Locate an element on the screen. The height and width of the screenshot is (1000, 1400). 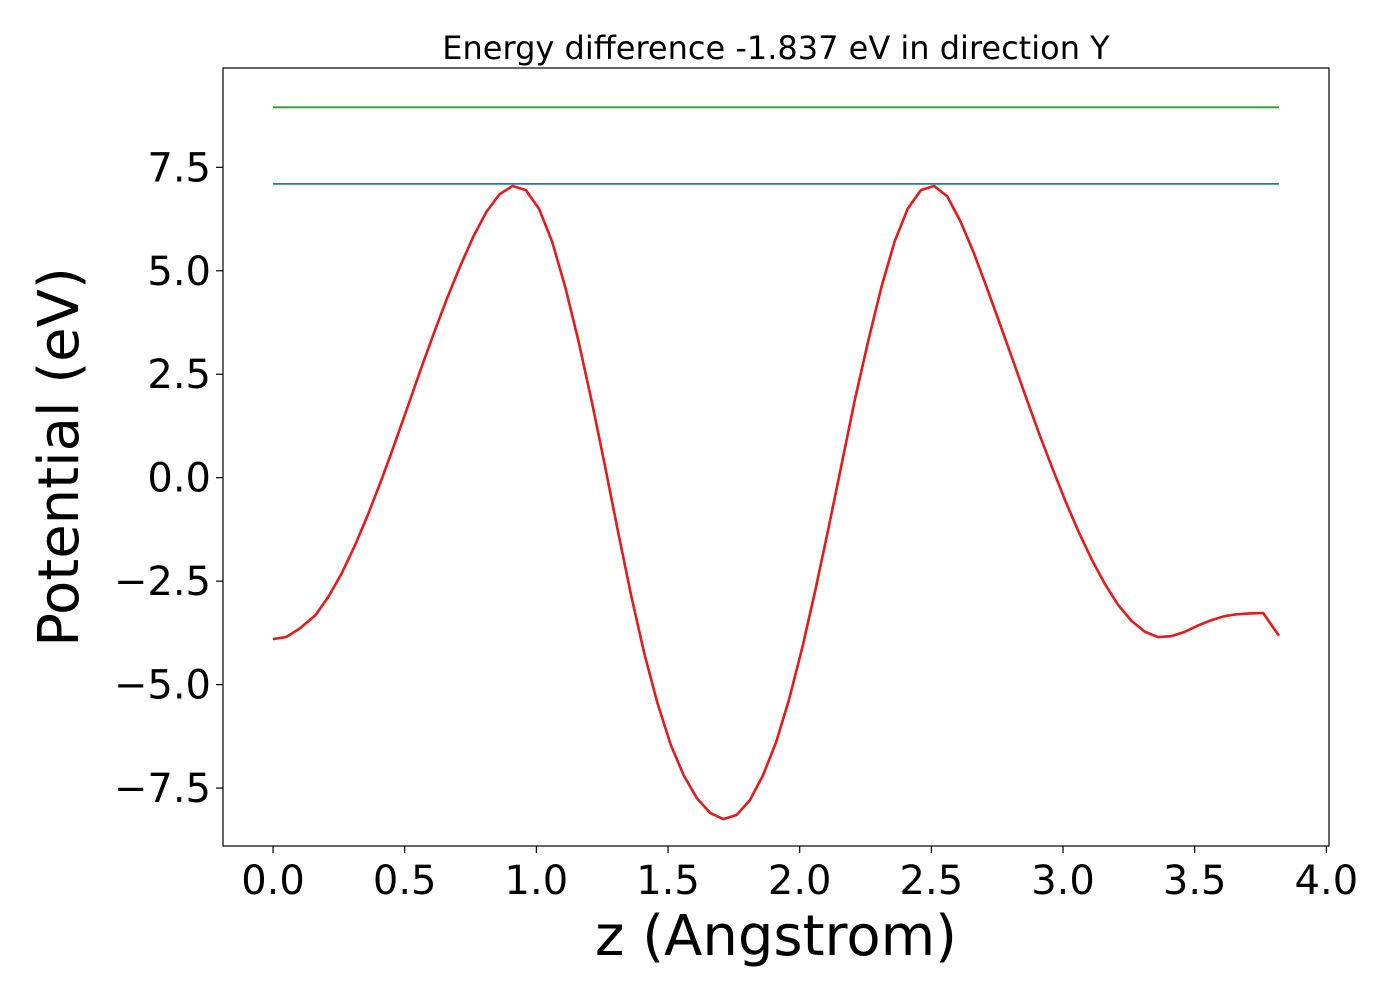
x-axis-ticks: 0.0 0.5 1.0 1.5 2.0 2.5 3.0 3.5 4.0 is located at coordinates (799, 875).